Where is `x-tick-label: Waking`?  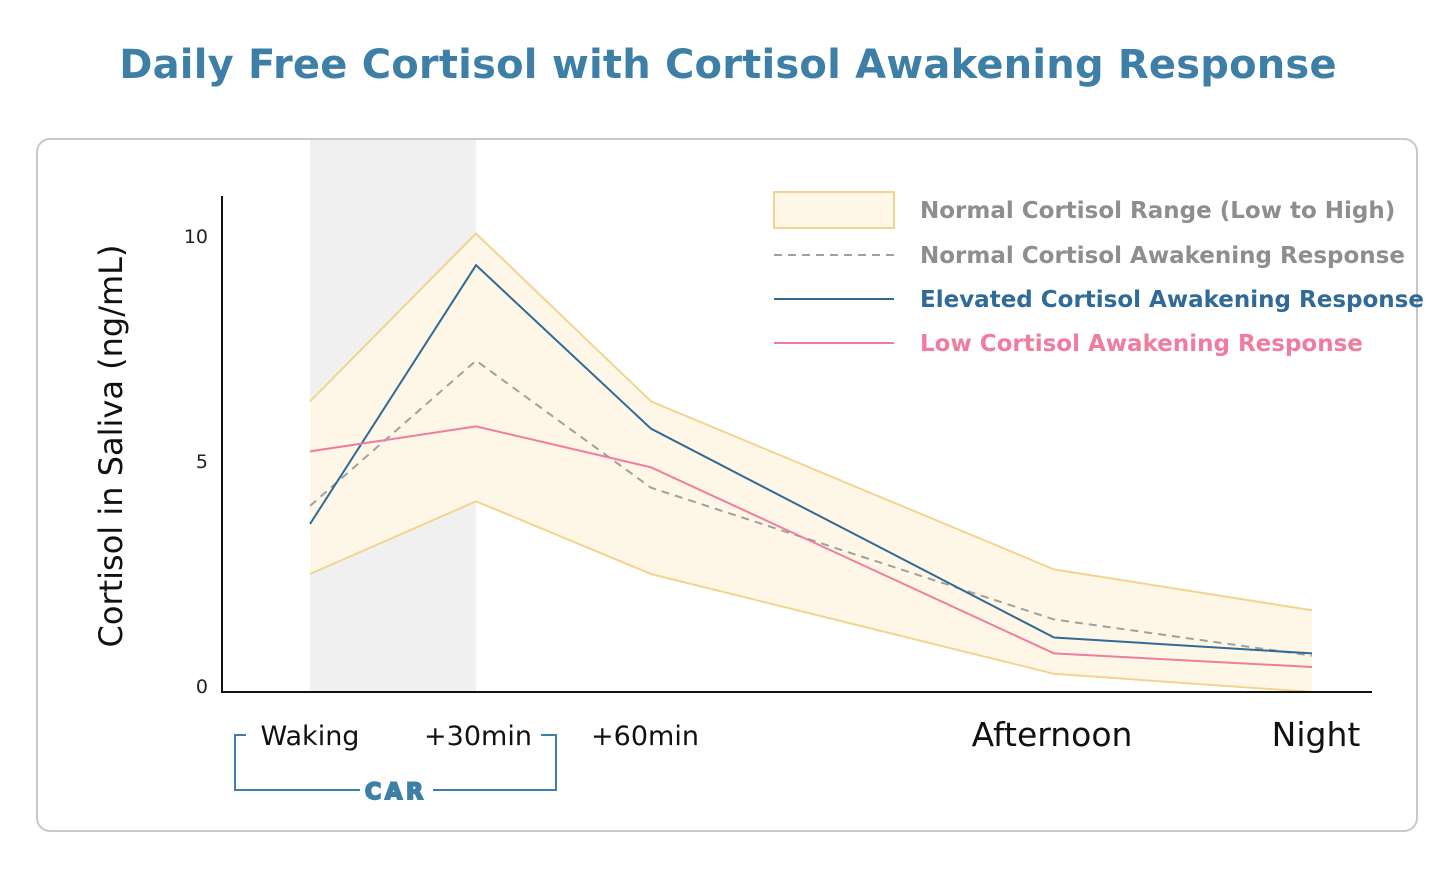 x-tick-label: Waking is located at coordinates (310, 736).